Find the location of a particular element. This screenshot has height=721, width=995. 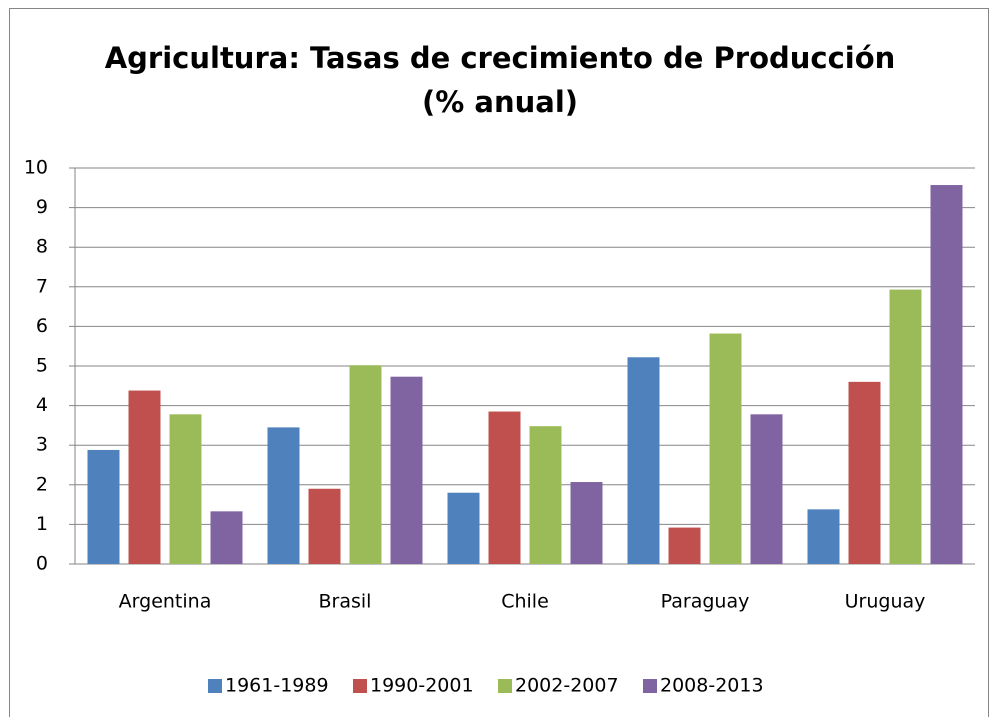

y-tick-label: 3 is located at coordinates (42, 445).